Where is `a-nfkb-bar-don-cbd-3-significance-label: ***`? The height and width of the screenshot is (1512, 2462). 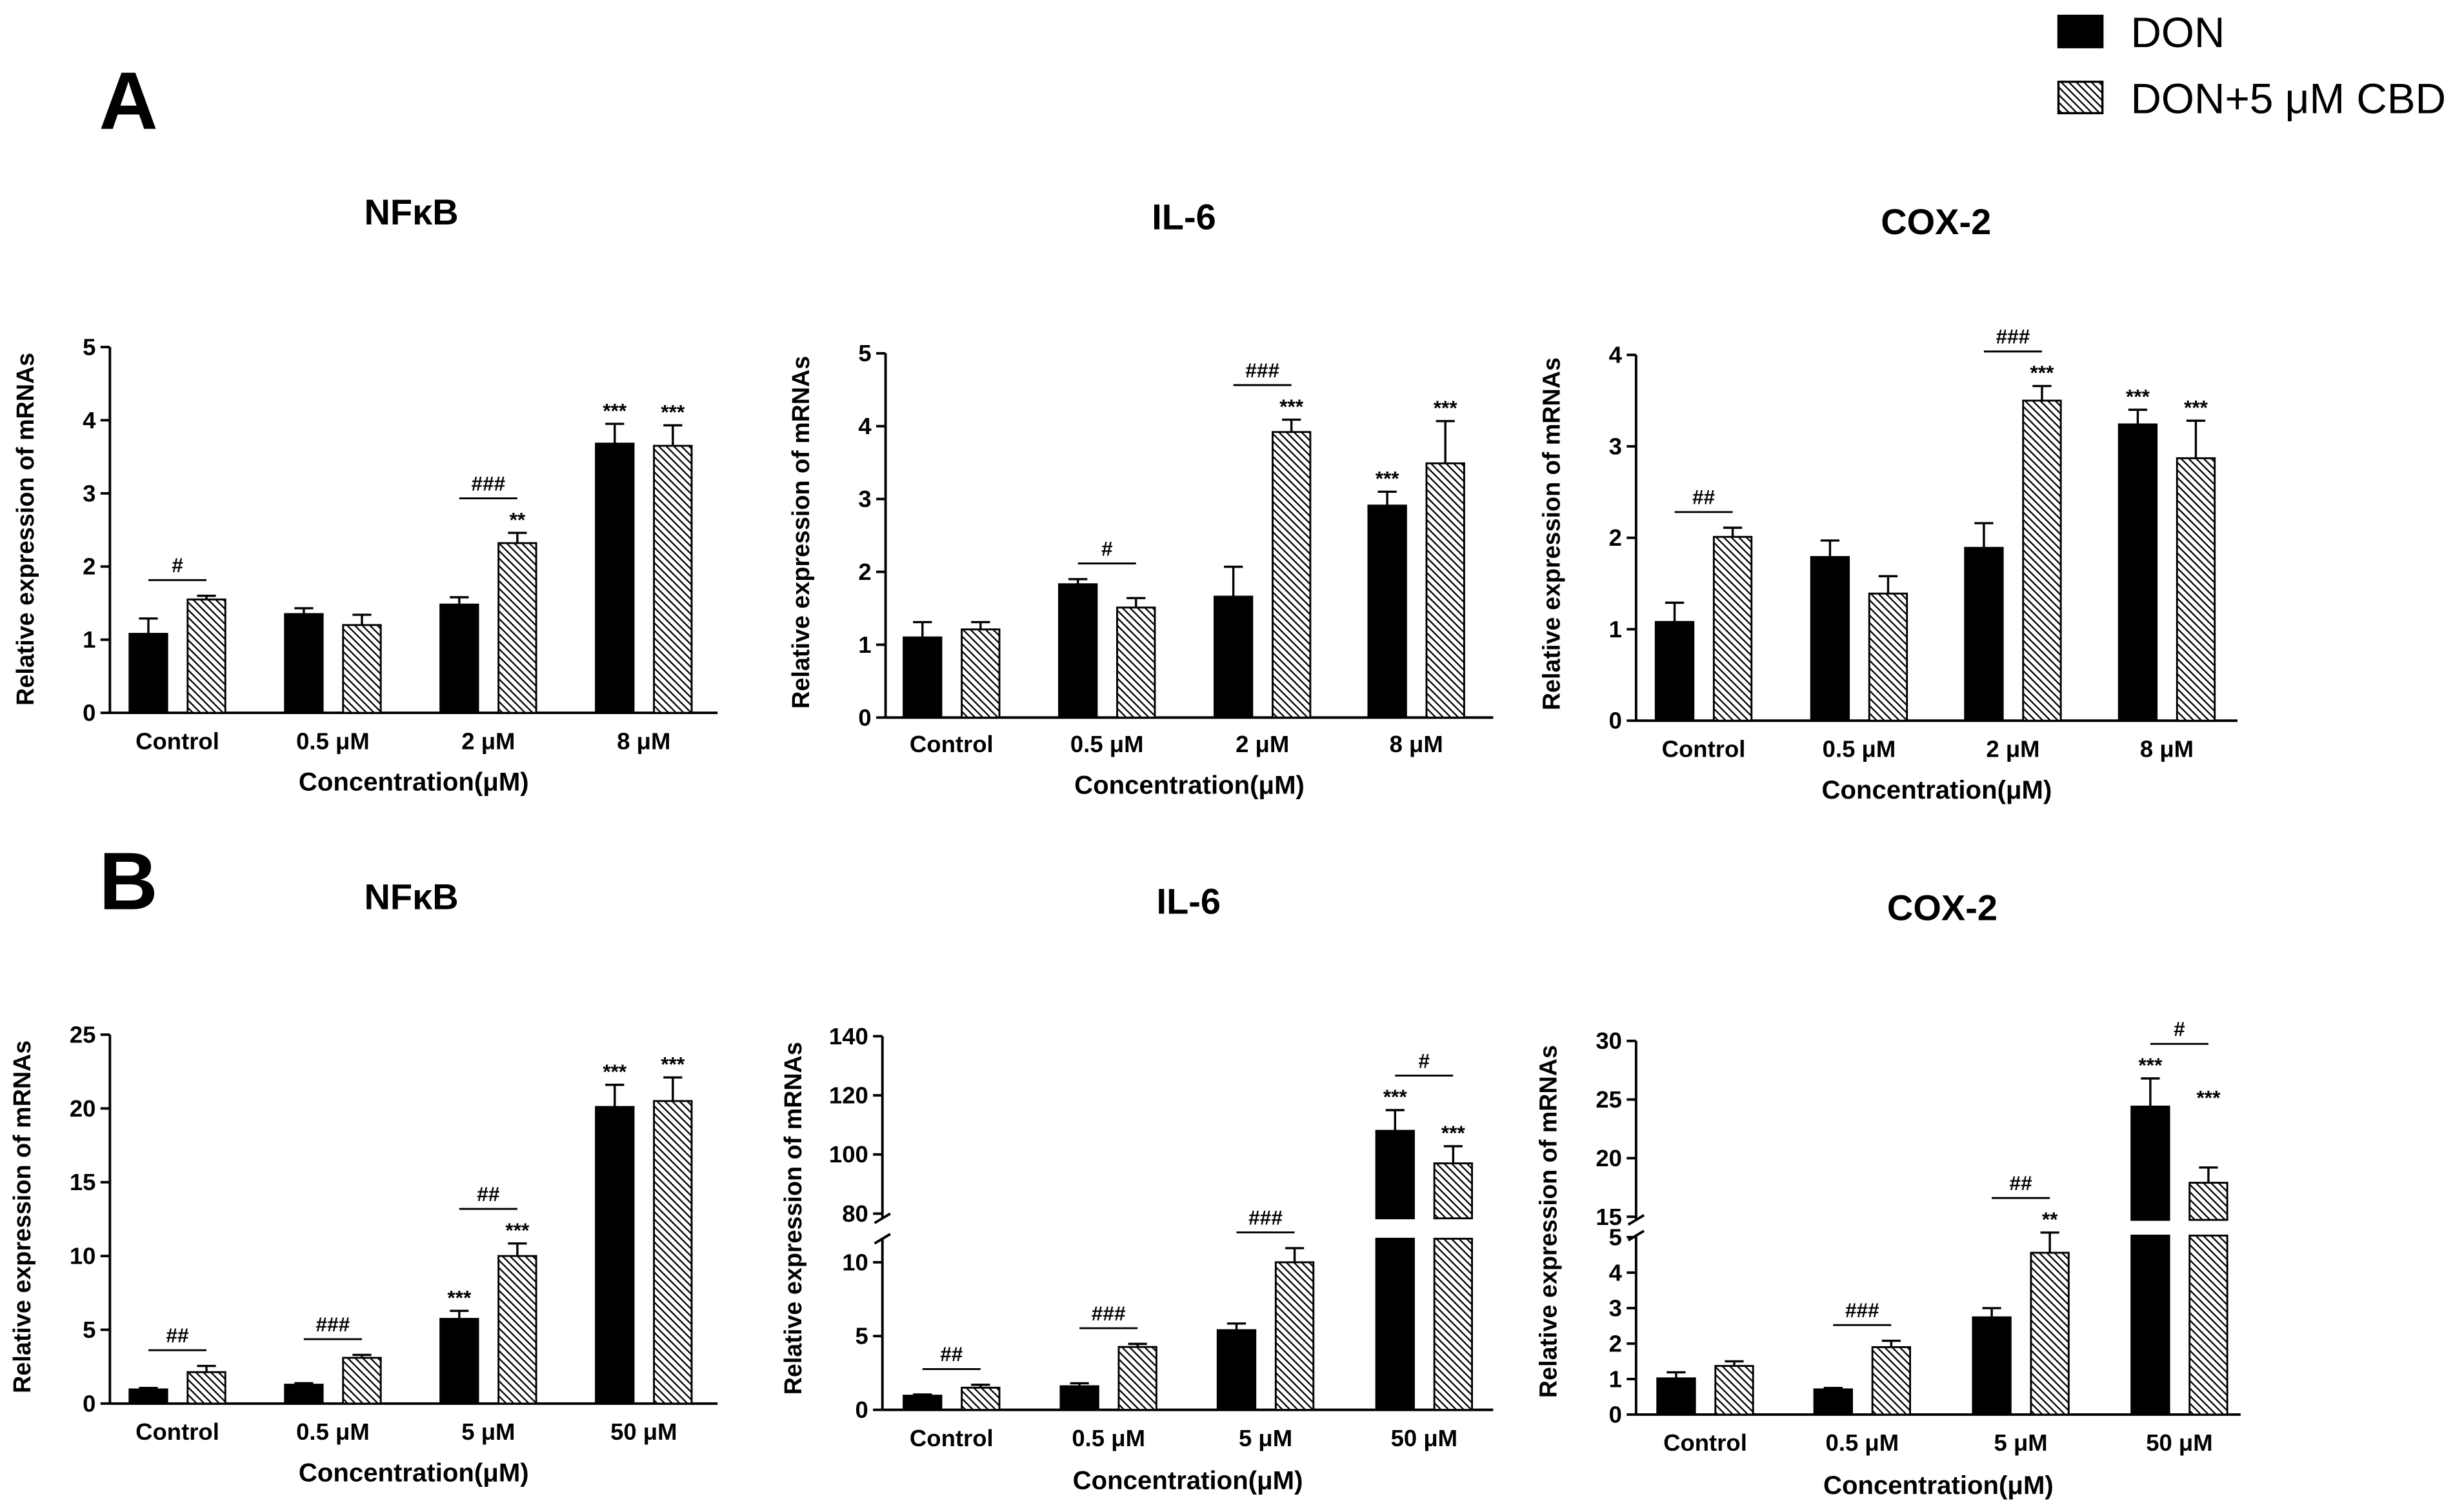
a-nfkb-bar-don-cbd-3-significance-label: *** is located at coordinates (673, 413).